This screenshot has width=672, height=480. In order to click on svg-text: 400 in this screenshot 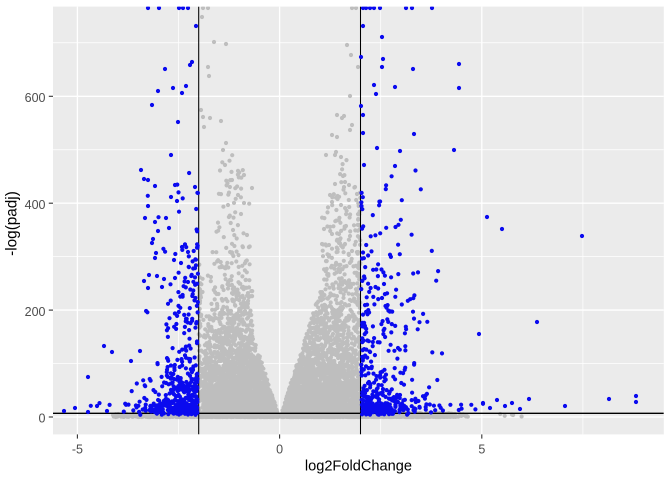, I will do `click(35, 205)`.